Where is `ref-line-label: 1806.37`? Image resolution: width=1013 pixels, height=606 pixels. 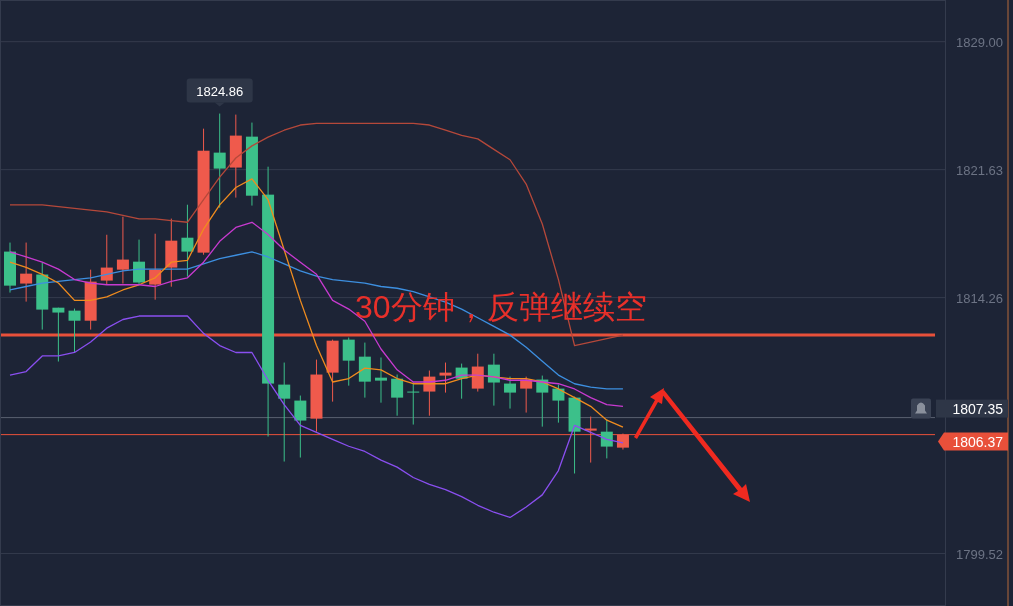 ref-line-label: 1806.37 is located at coordinates (978, 441).